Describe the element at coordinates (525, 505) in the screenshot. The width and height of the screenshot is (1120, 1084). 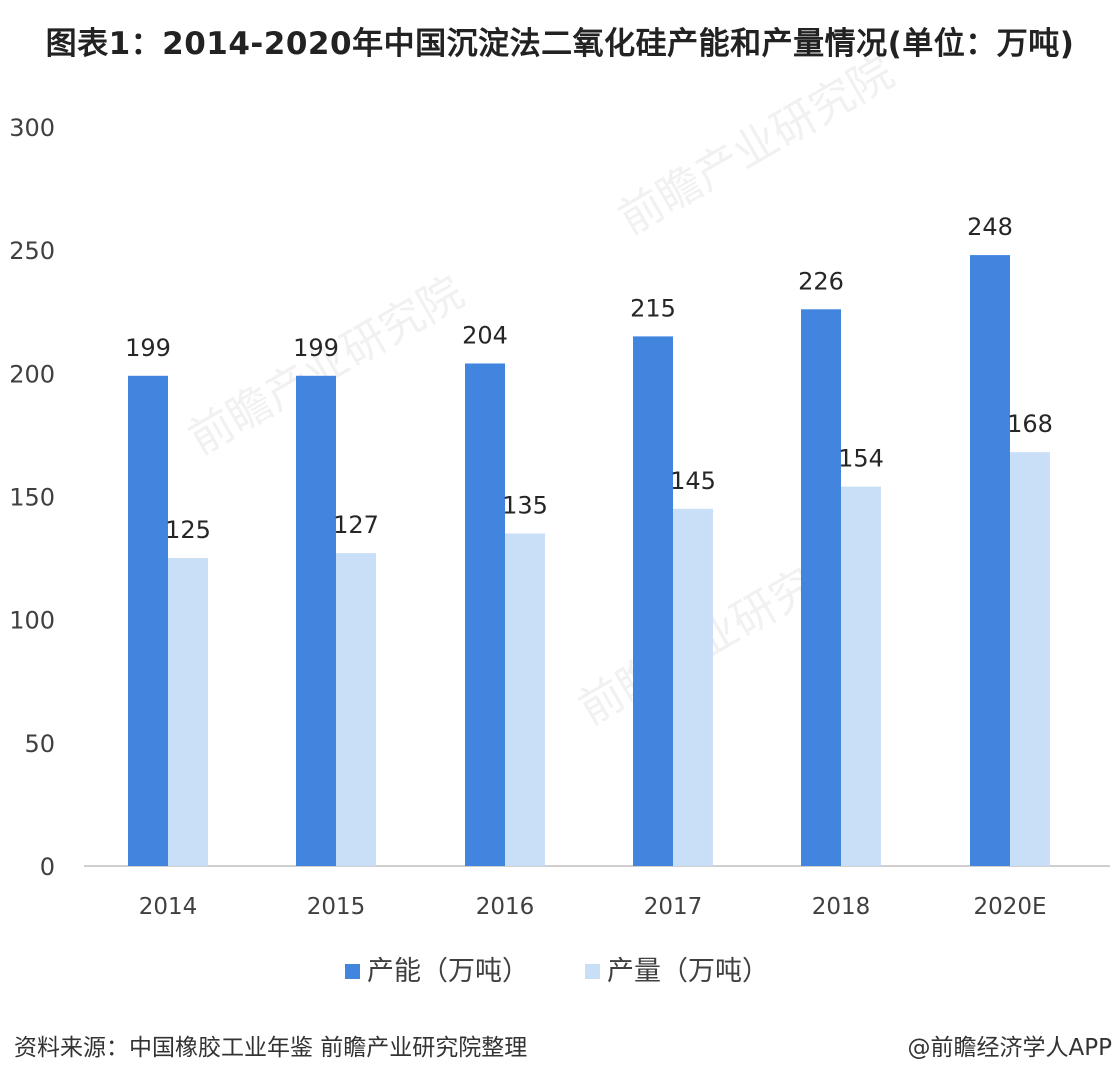
I see `data-label: 135` at that location.